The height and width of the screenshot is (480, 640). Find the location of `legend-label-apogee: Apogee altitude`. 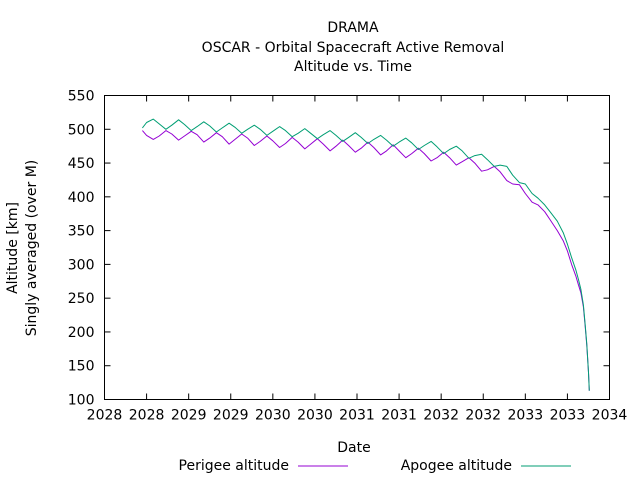

legend-label-apogee: Apogee altitude is located at coordinates (456, 466).